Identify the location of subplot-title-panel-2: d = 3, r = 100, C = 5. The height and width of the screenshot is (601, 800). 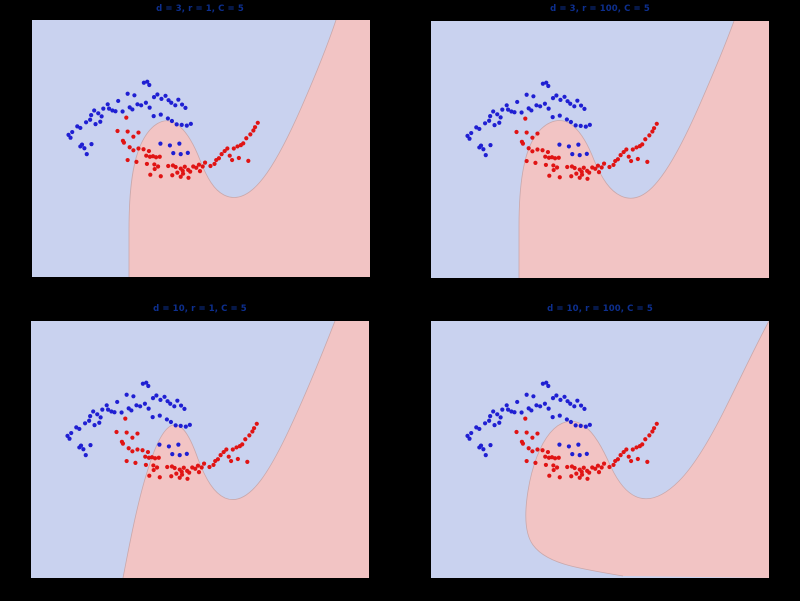
(600, 9).